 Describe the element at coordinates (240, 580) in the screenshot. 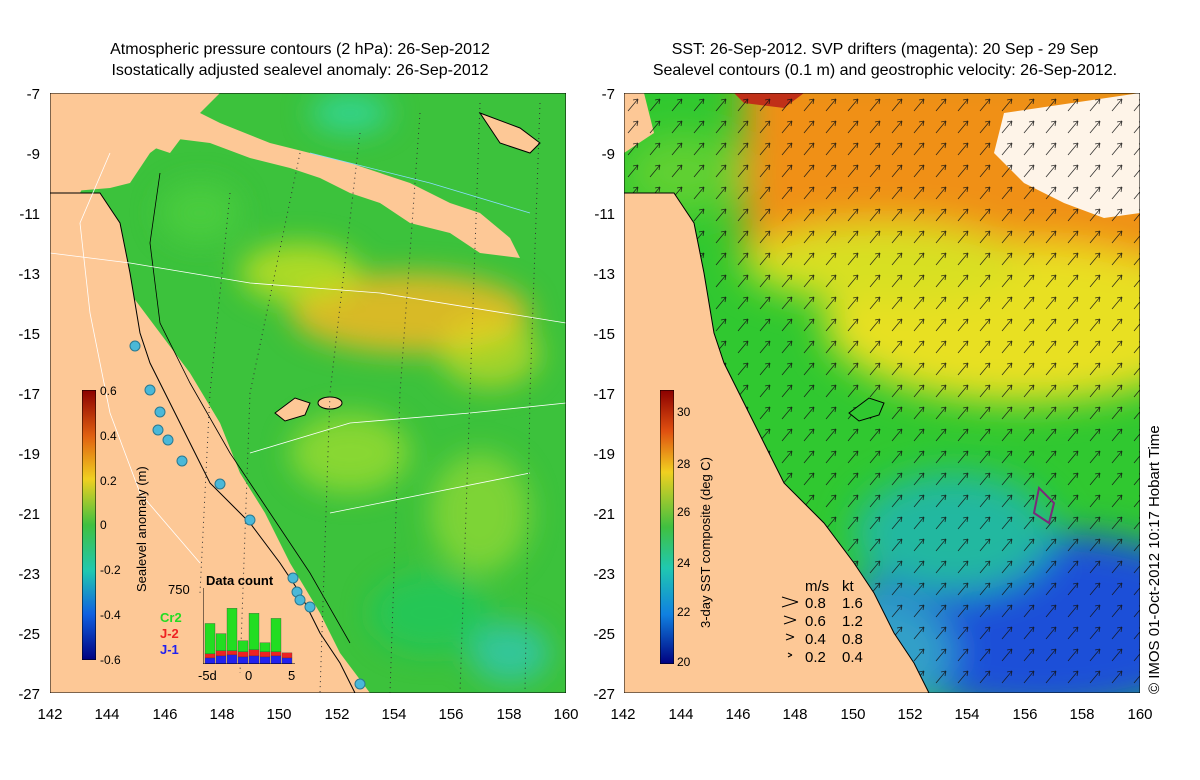

I see `inset-title: Data count` at that location.